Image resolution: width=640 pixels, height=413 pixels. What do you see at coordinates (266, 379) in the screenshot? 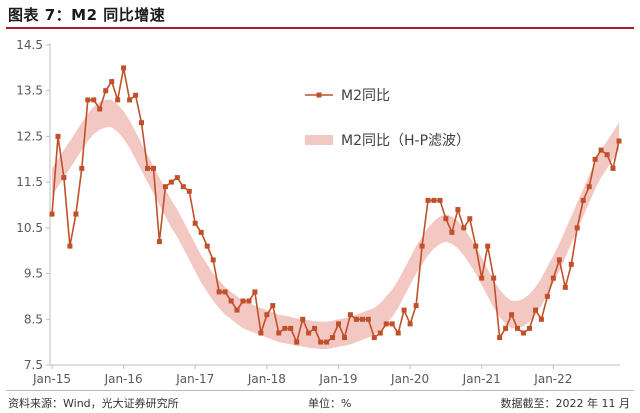
I see `x-tick-label: Jan-18` at bounding box center [266, 379].